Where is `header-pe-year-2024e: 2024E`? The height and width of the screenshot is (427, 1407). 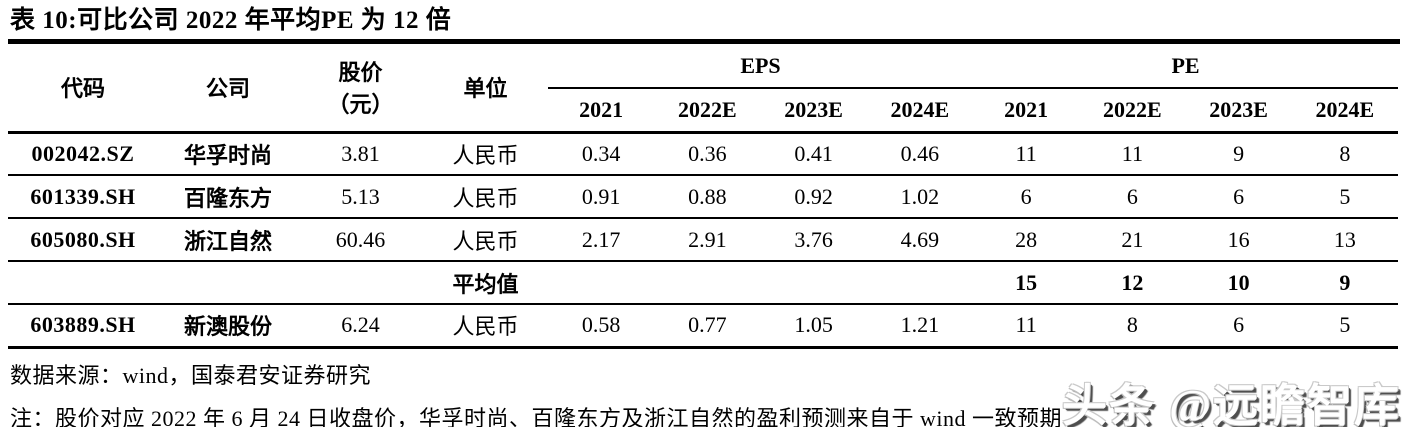 header-pe-year-2024e: 2024E is located at coordinates (1344, 111).